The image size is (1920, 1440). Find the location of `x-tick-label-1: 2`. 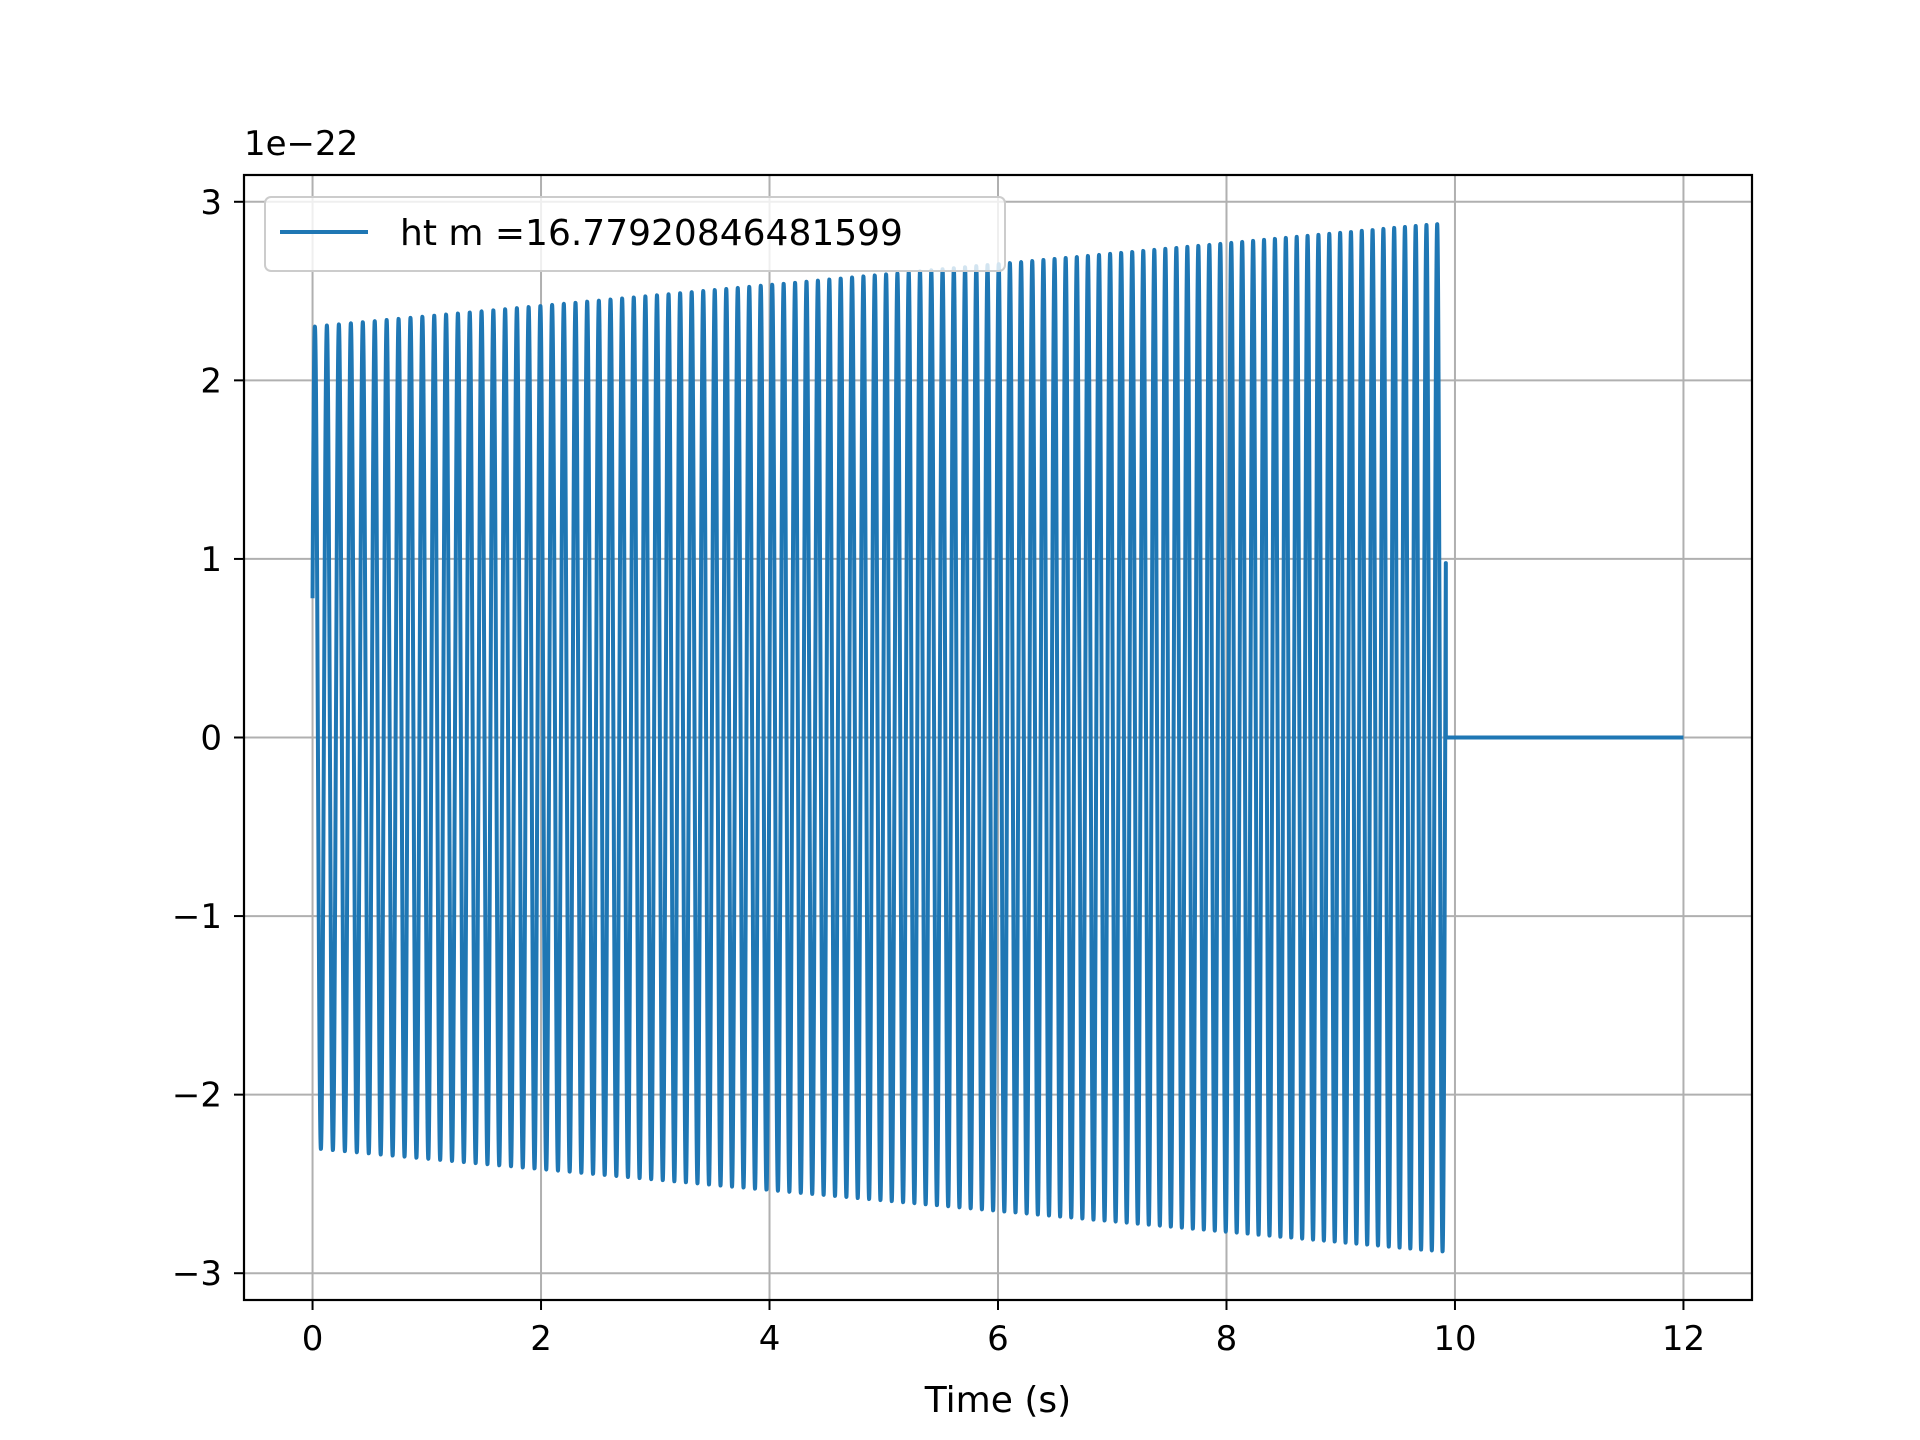

x-tick-label-1: 2 is located at coordinates (541, 1339).